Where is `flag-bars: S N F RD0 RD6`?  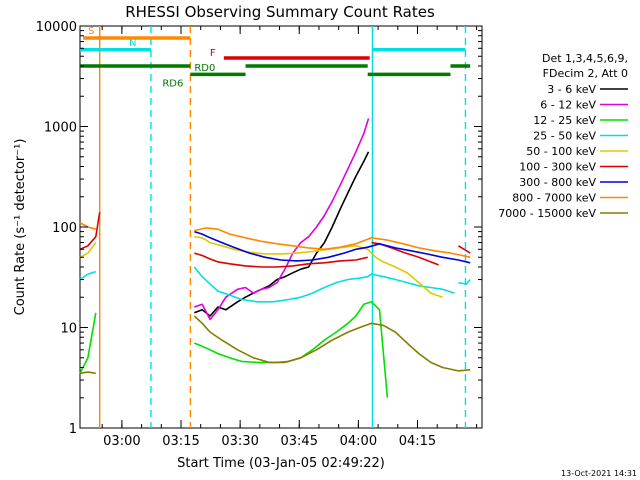 flag-bars: S N F RD0 RD6 is located at coordinates (275, 57).